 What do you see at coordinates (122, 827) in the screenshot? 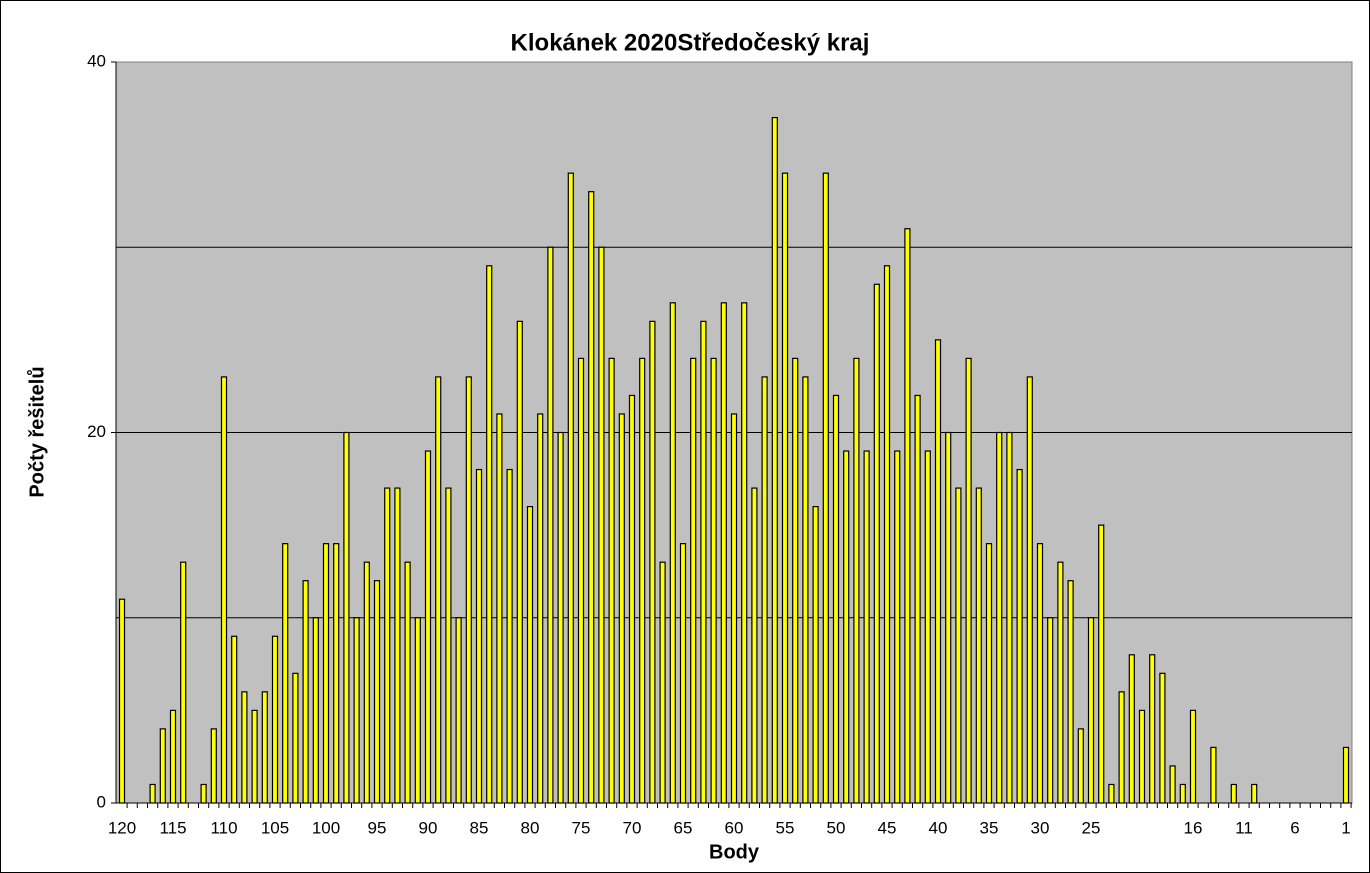
I see `x-tick-label: 120` at bounding box center [122, 827].